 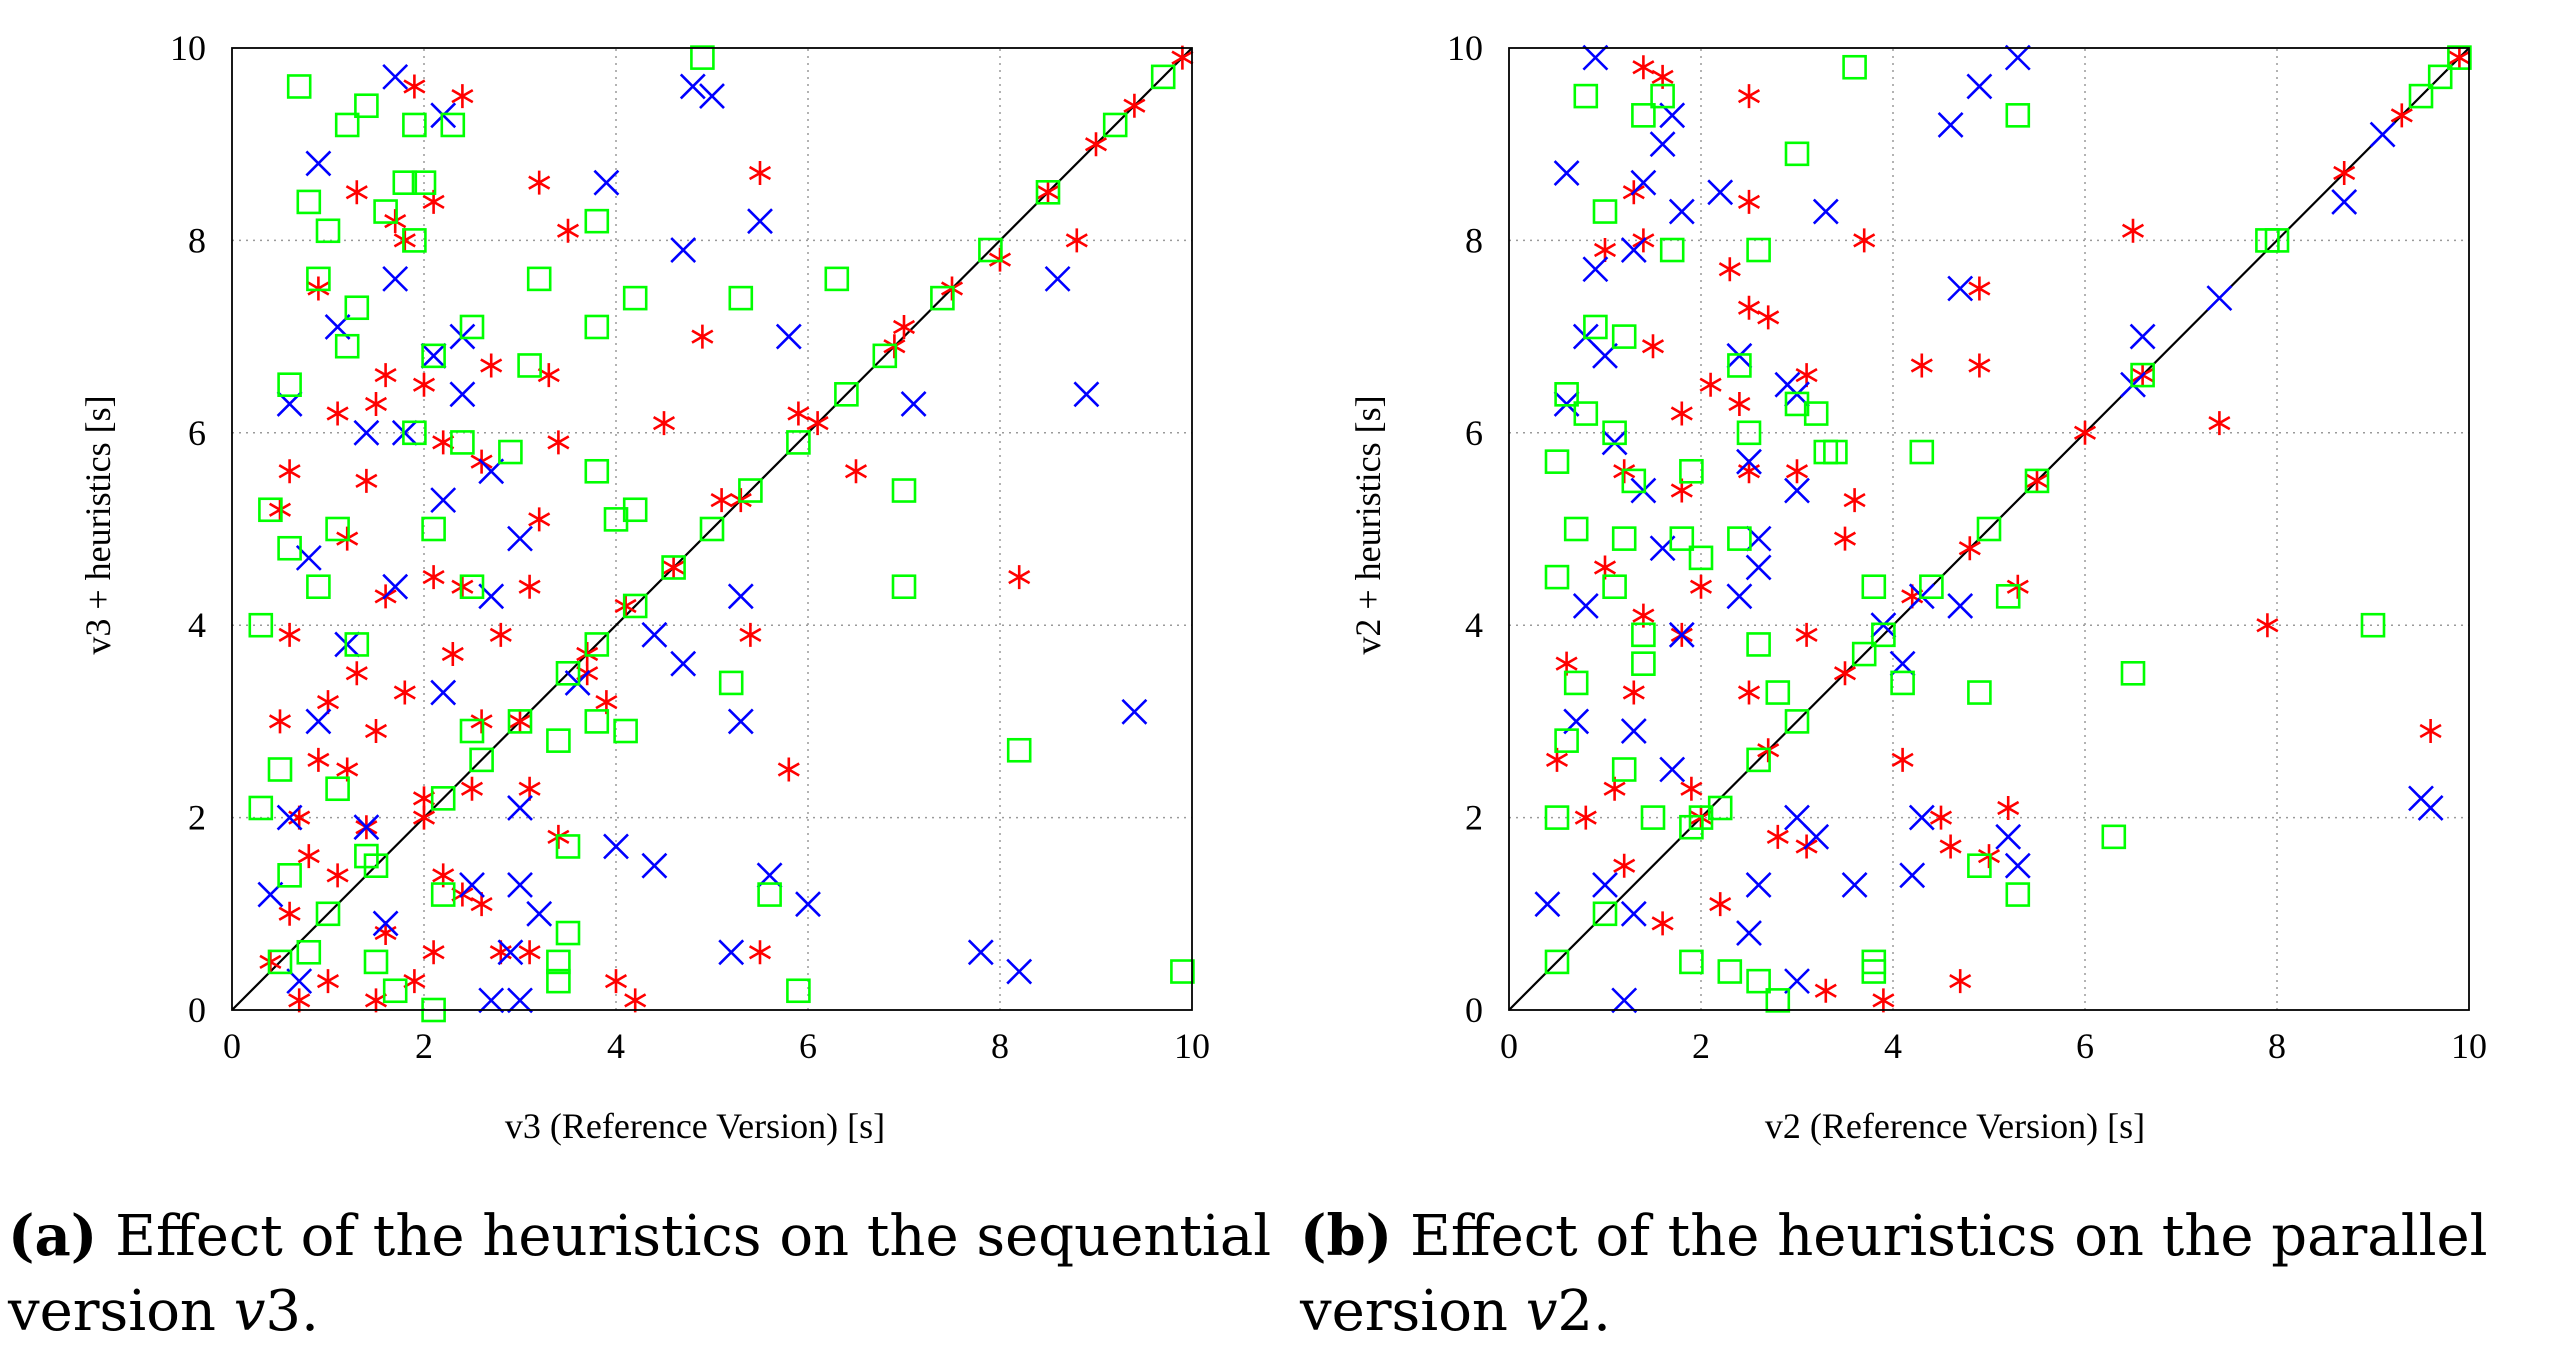 What do you see at coordinates (2277, 1046) in the screenshot?
I see `panel-b-x-tick-label-4: 8` at bounding box center [2277, 1046].